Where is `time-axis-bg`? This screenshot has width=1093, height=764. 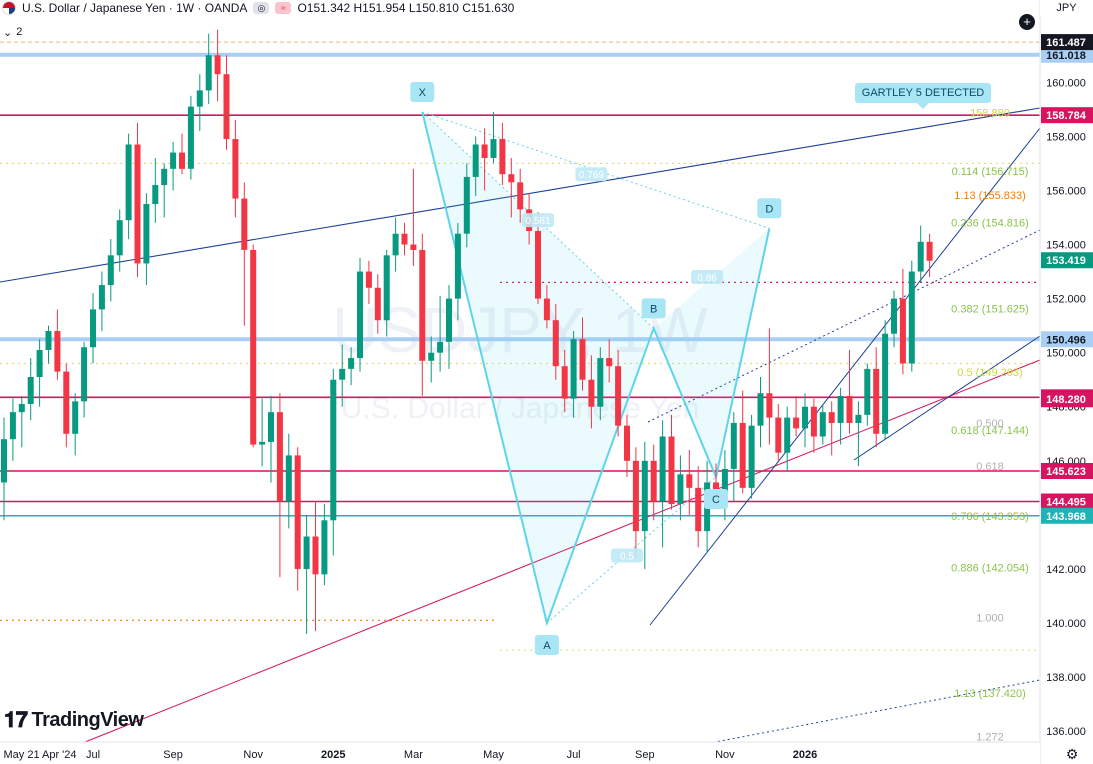
time-axis-bg is located at coordinates (520, 753).